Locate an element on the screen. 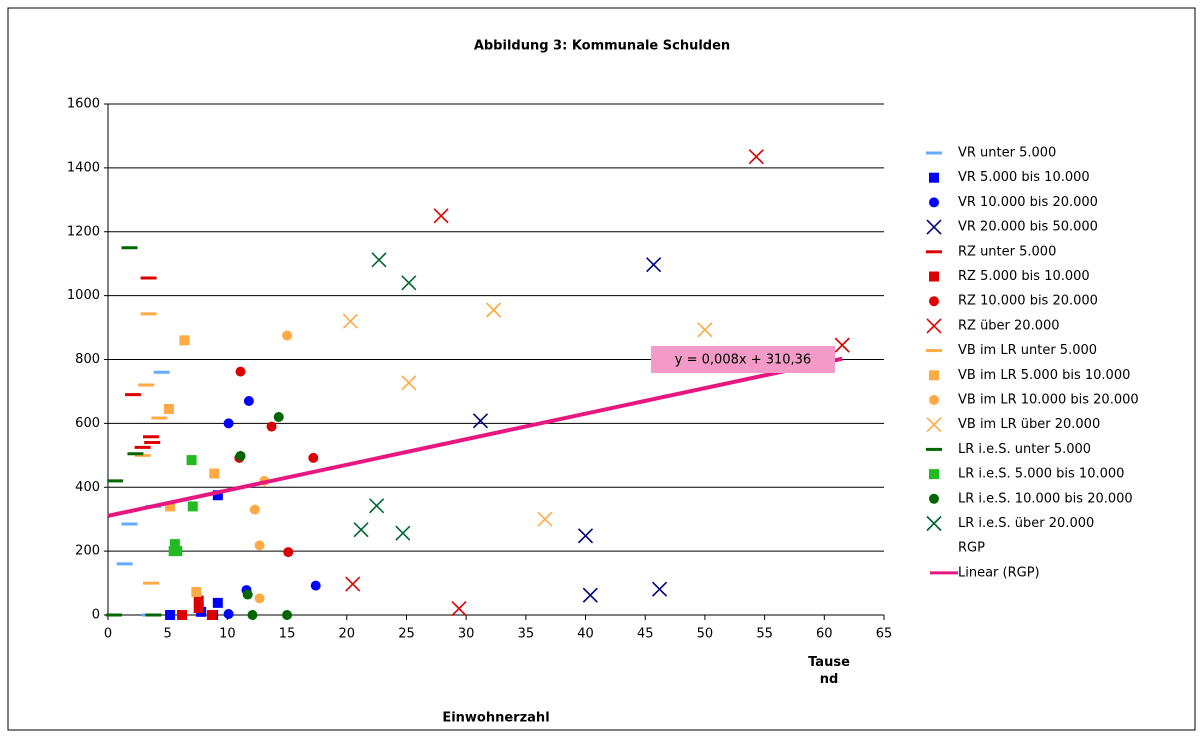 Image resolution: width=1201 pixels, height=738 pixels. x-tick-label: 55 is located at coordinates (764, 634).